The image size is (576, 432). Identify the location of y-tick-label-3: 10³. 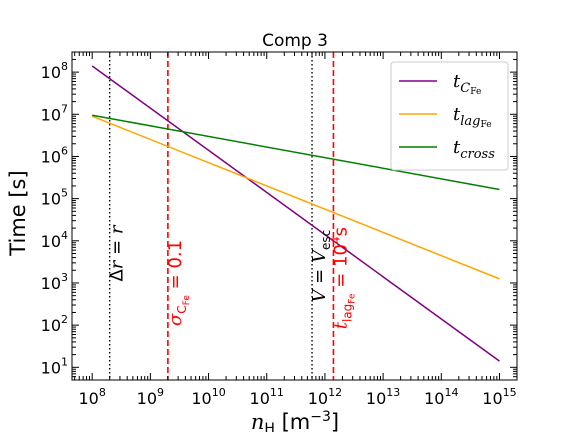
(54, 282).